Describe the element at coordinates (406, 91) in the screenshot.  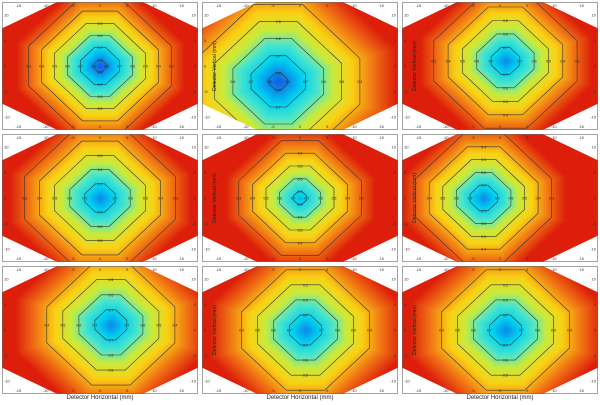
I see `y-tick-label-left: -5` at that location.